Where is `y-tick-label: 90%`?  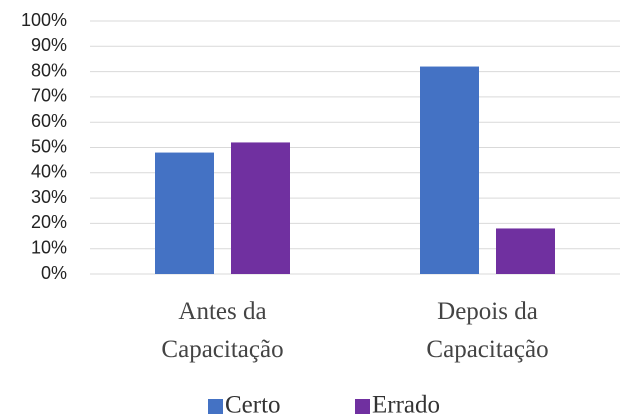 y-tick-label: 90% is located at coordinates (49, 45).